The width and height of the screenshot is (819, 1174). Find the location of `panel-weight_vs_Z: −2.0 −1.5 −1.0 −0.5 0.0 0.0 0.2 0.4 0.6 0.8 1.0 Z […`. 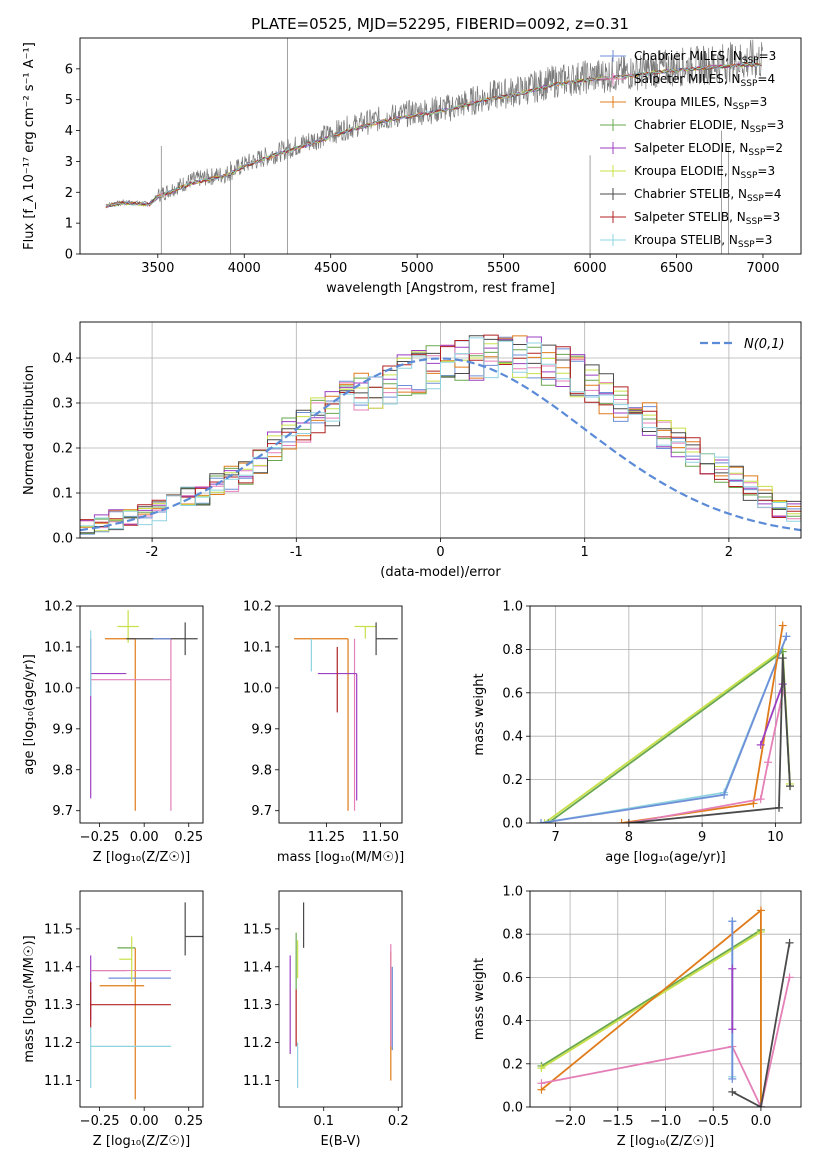

panel-weight_vs_Z: −2.0 −1.5 −1.0 −0.5 0.0 0.0 0.2 0.4 0.6 0.8 1.0 Z [… is located at coordinates (637, 1017).